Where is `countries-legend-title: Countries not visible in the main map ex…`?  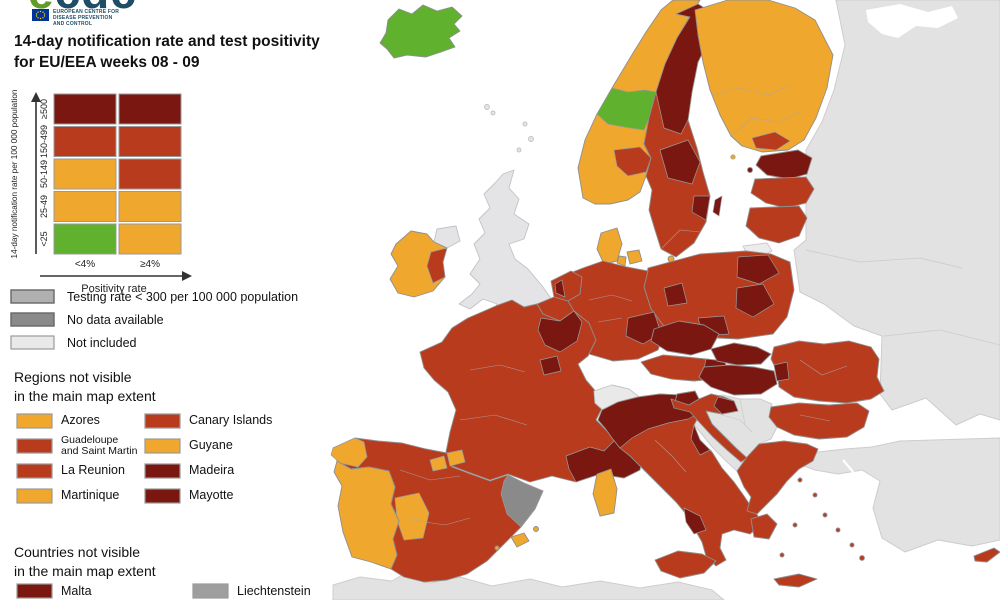 countries-legend-title: Countries not visible in the main map ex… is located at coordinates (85, 561).